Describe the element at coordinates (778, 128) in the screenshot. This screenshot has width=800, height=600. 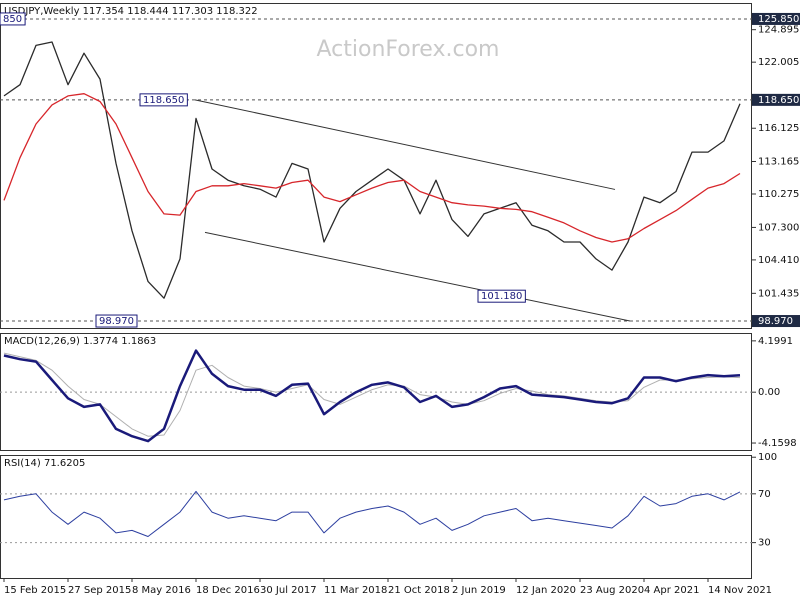
I see `y-tick-label: 116.125` at that location.